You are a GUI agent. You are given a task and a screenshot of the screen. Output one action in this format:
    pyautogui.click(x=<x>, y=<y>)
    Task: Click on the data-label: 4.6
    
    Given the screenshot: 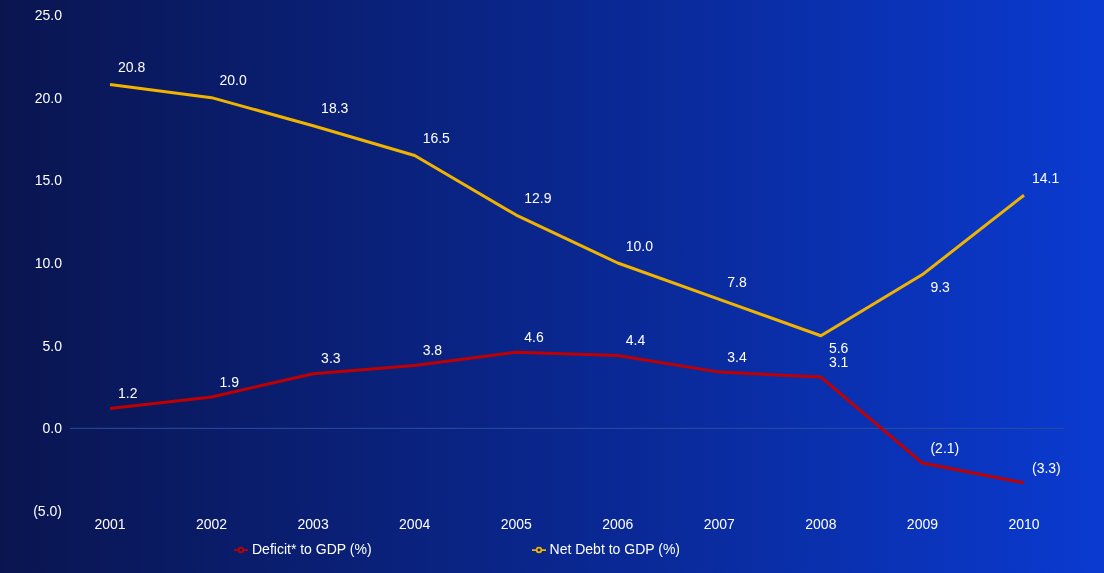 What is the action you would take?
    pyautogui.click(x=534, y=336)
    